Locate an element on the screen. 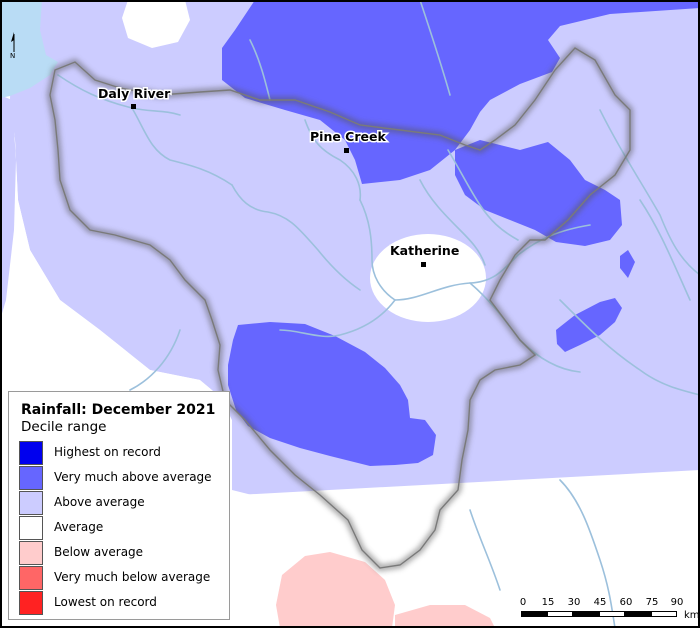 The height and width of the screenshot is (628, 700). scale-tick-label: 60 is located at coordinates (626, 602).